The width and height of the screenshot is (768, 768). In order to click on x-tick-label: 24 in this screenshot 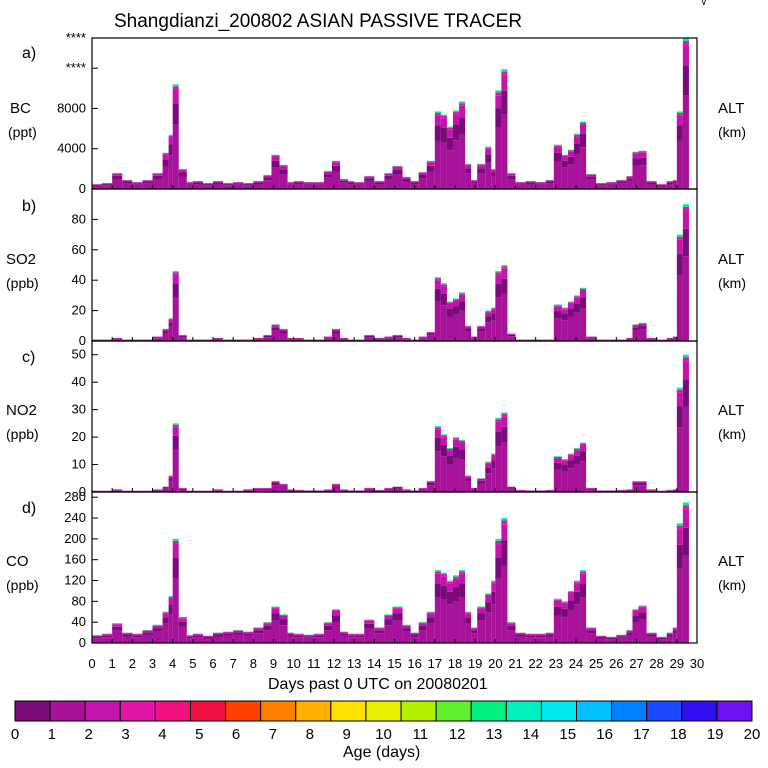, I will do `click(576, 663)`.